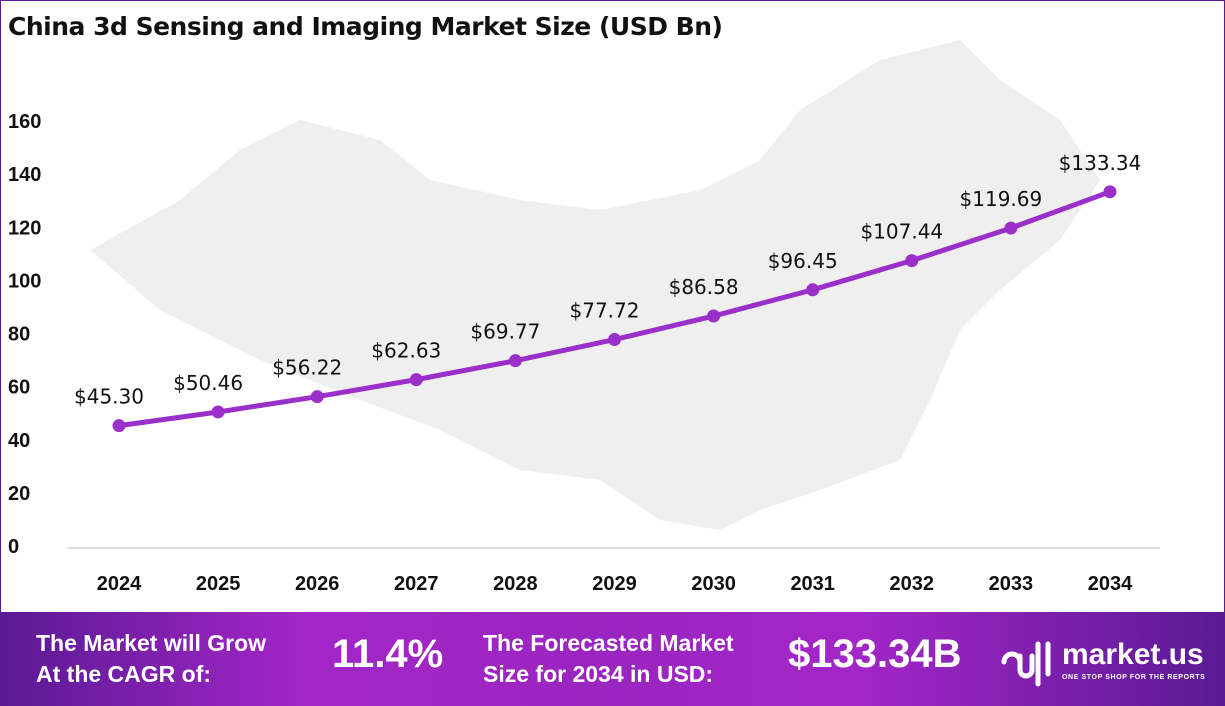  Describe the element at coordinates (704, 287) in the screenshot. I see `data-label: $86.58` at that location.